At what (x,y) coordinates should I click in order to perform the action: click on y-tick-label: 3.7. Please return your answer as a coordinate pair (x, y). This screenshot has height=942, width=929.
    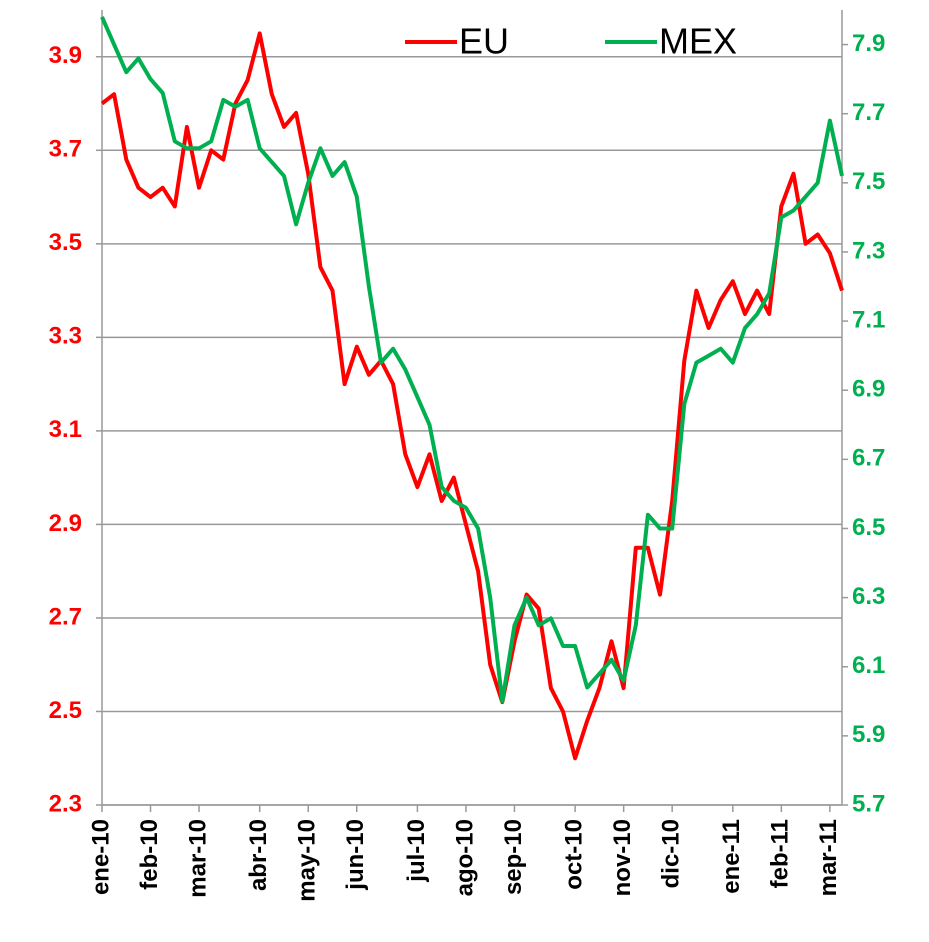
    Looking at the image, I should click on (65, 149).